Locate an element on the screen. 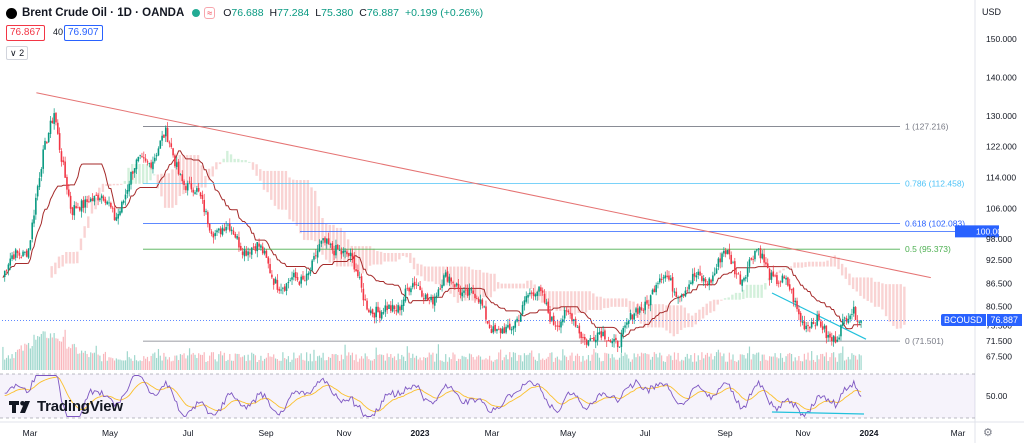 The image size is (1024, 443). market-status-icon is located at coordinates (196, 13).